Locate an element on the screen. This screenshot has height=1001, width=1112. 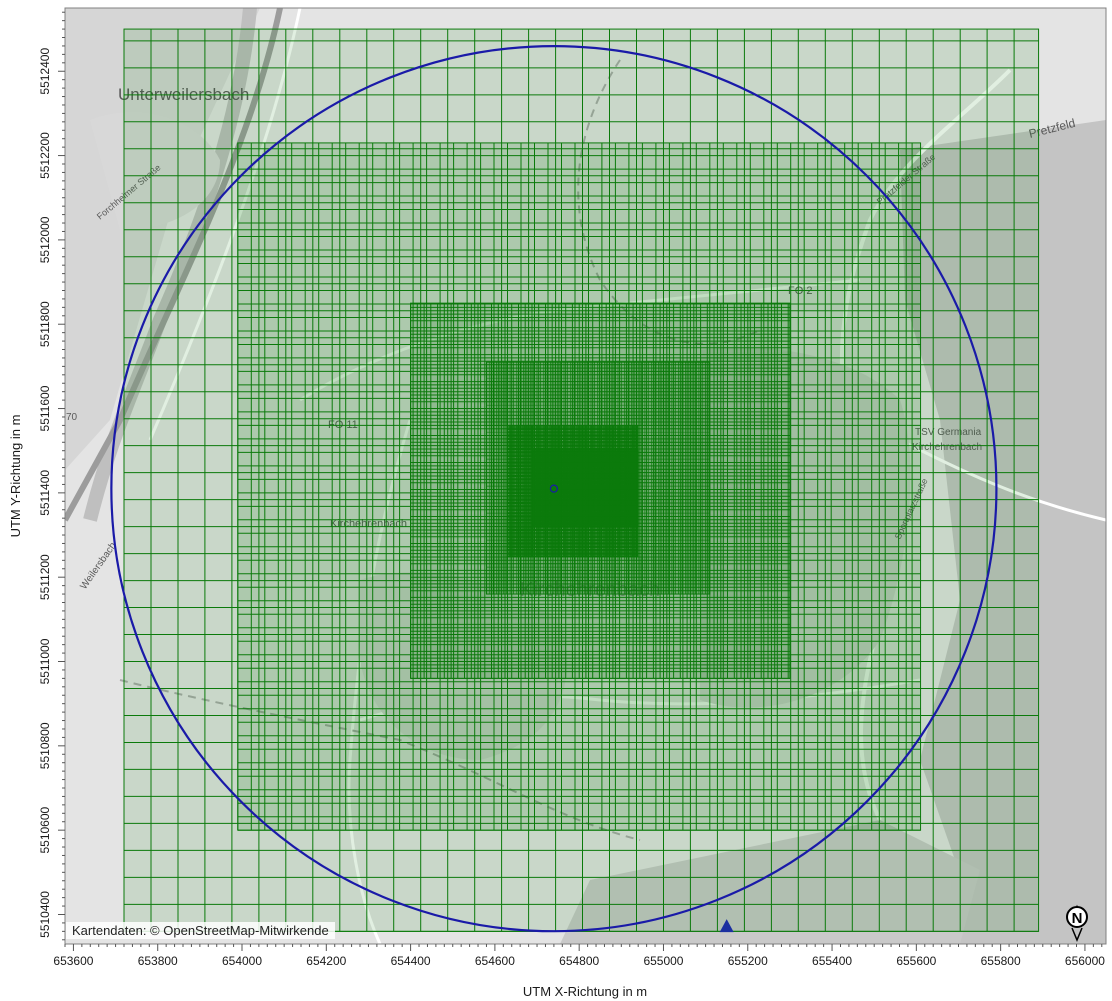
x-tick-label: 655800 is located at coordinates (1001, 961).